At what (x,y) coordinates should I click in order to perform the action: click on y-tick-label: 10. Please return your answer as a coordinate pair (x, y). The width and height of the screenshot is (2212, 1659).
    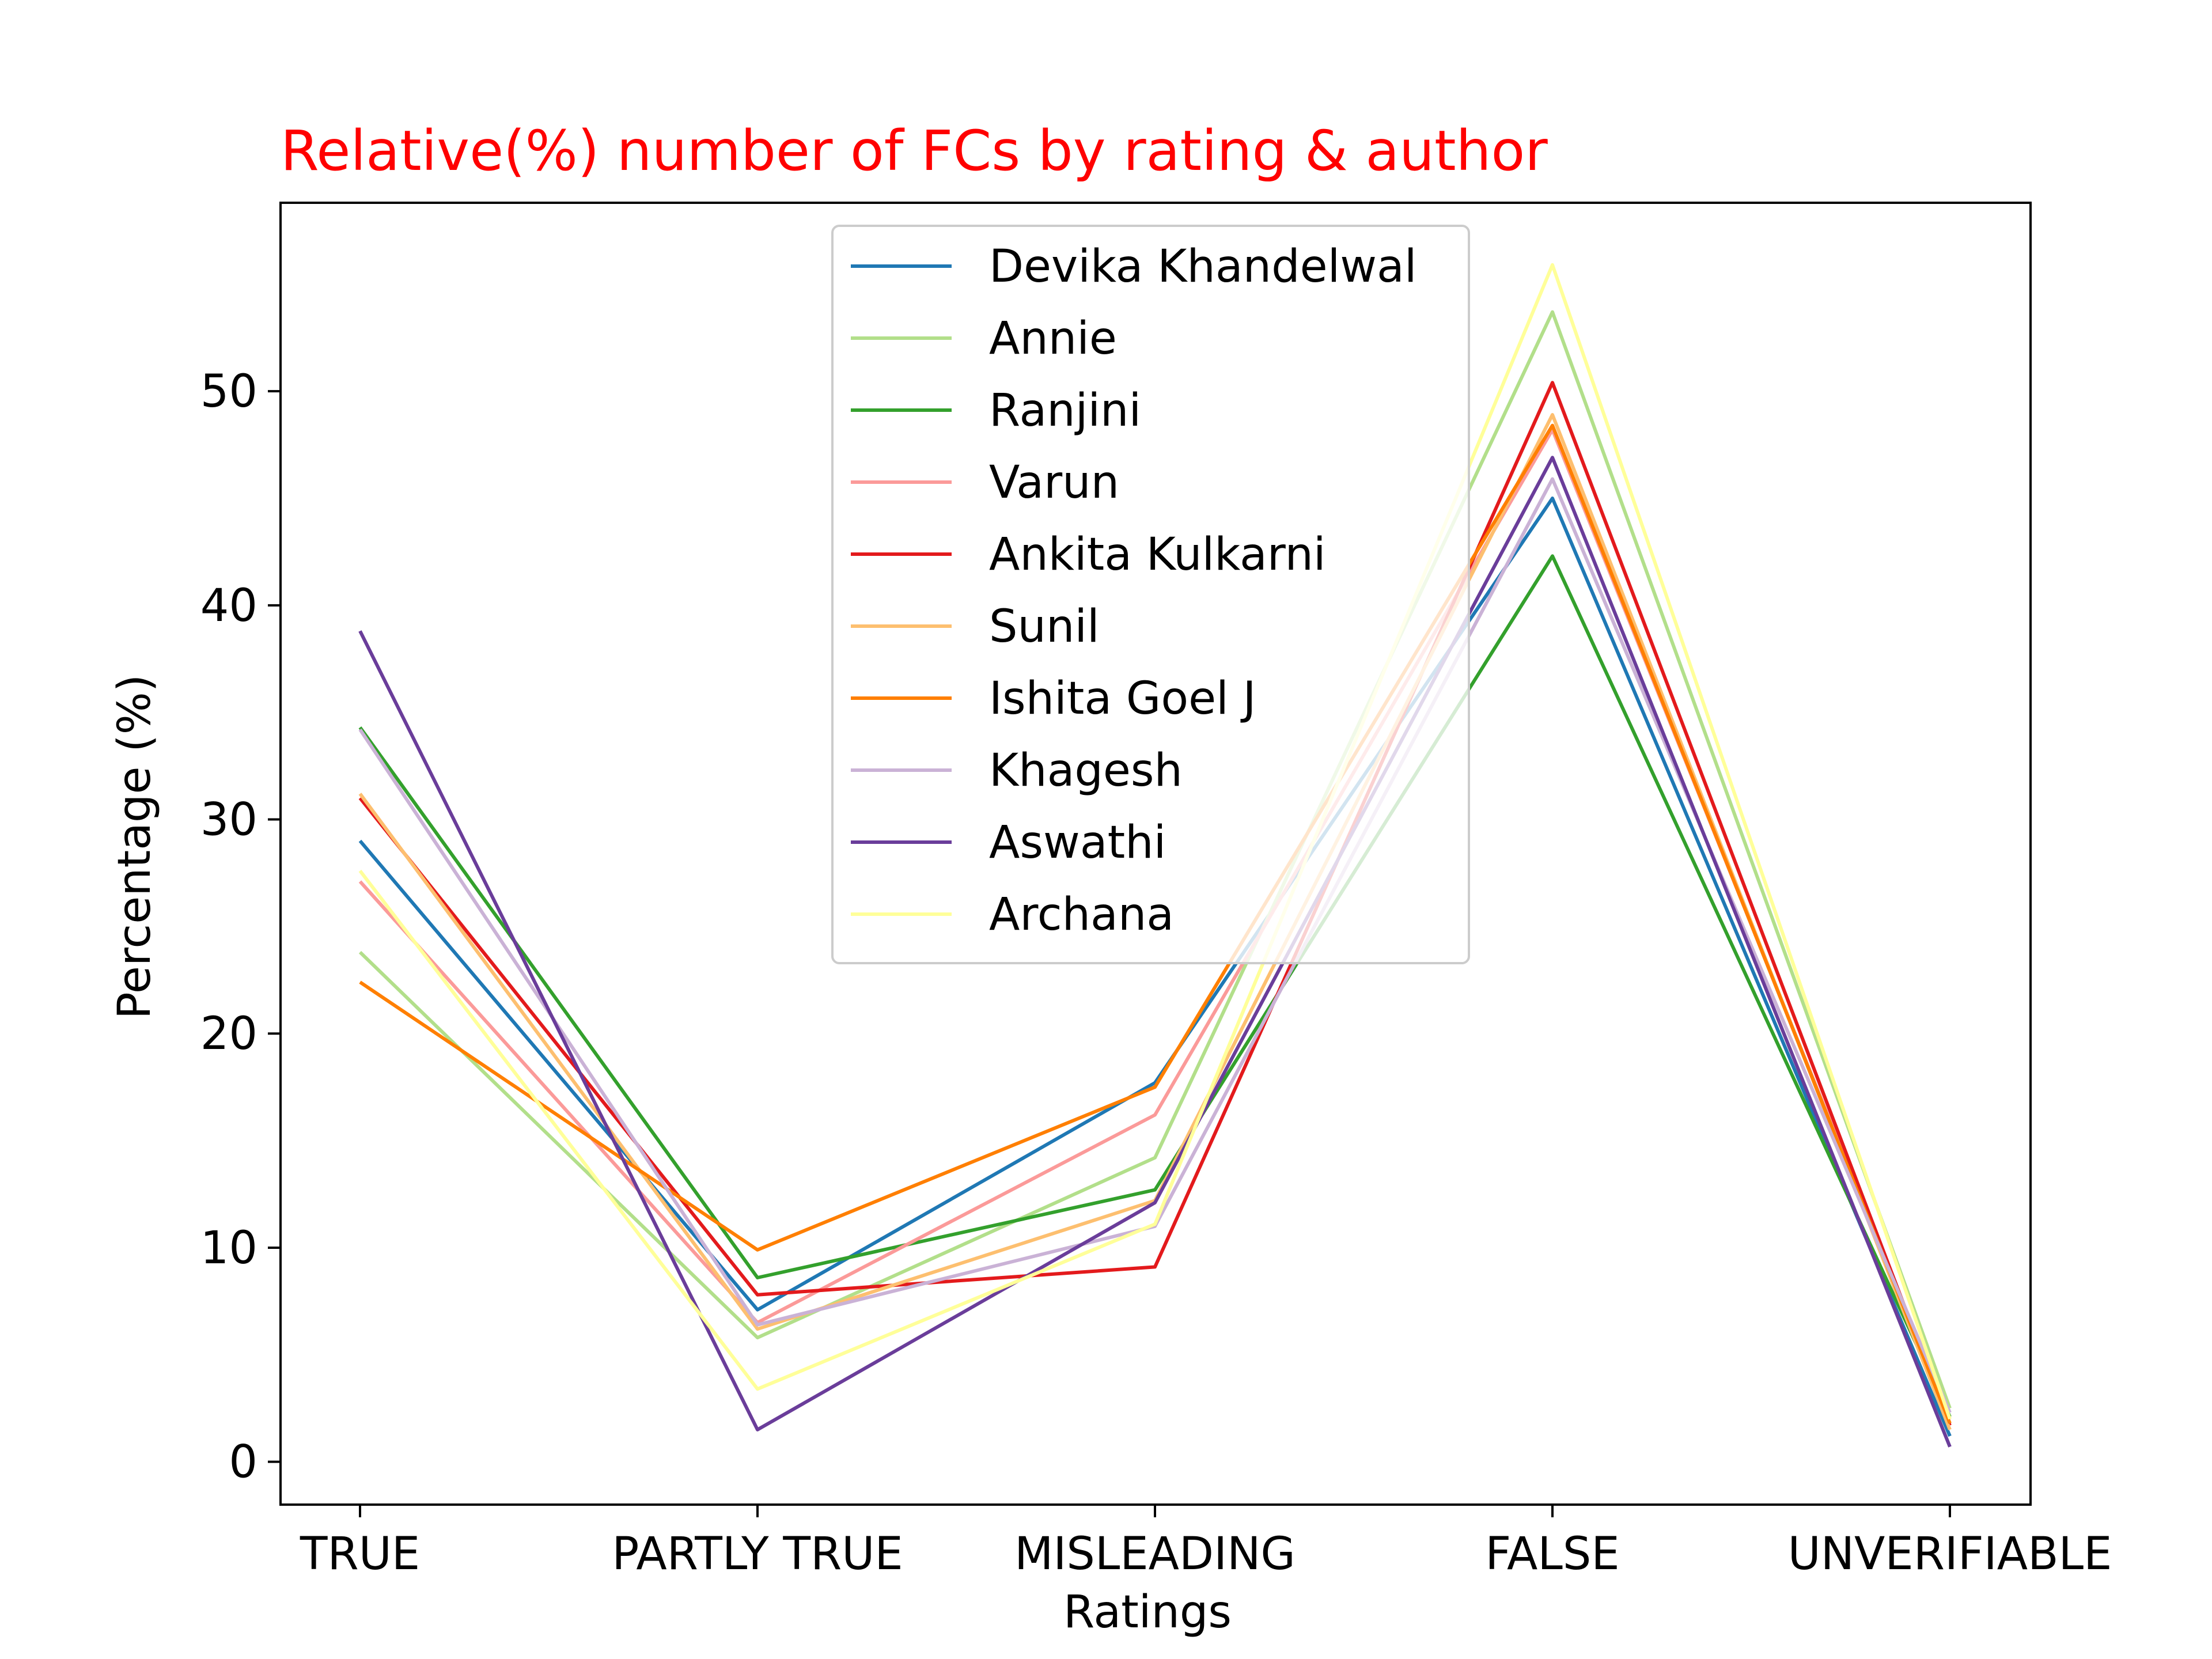
    Looking at the image, I should click on (228, 1248).